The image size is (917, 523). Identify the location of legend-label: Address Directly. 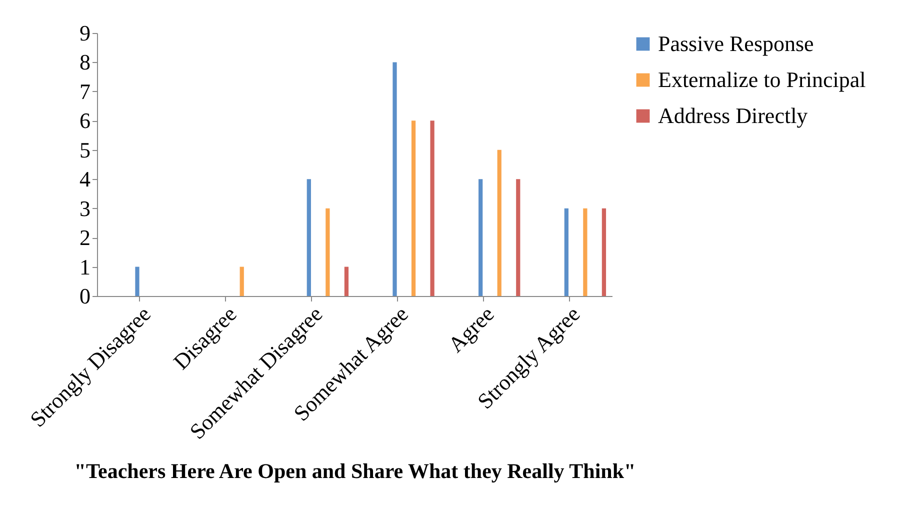
(733, 115).